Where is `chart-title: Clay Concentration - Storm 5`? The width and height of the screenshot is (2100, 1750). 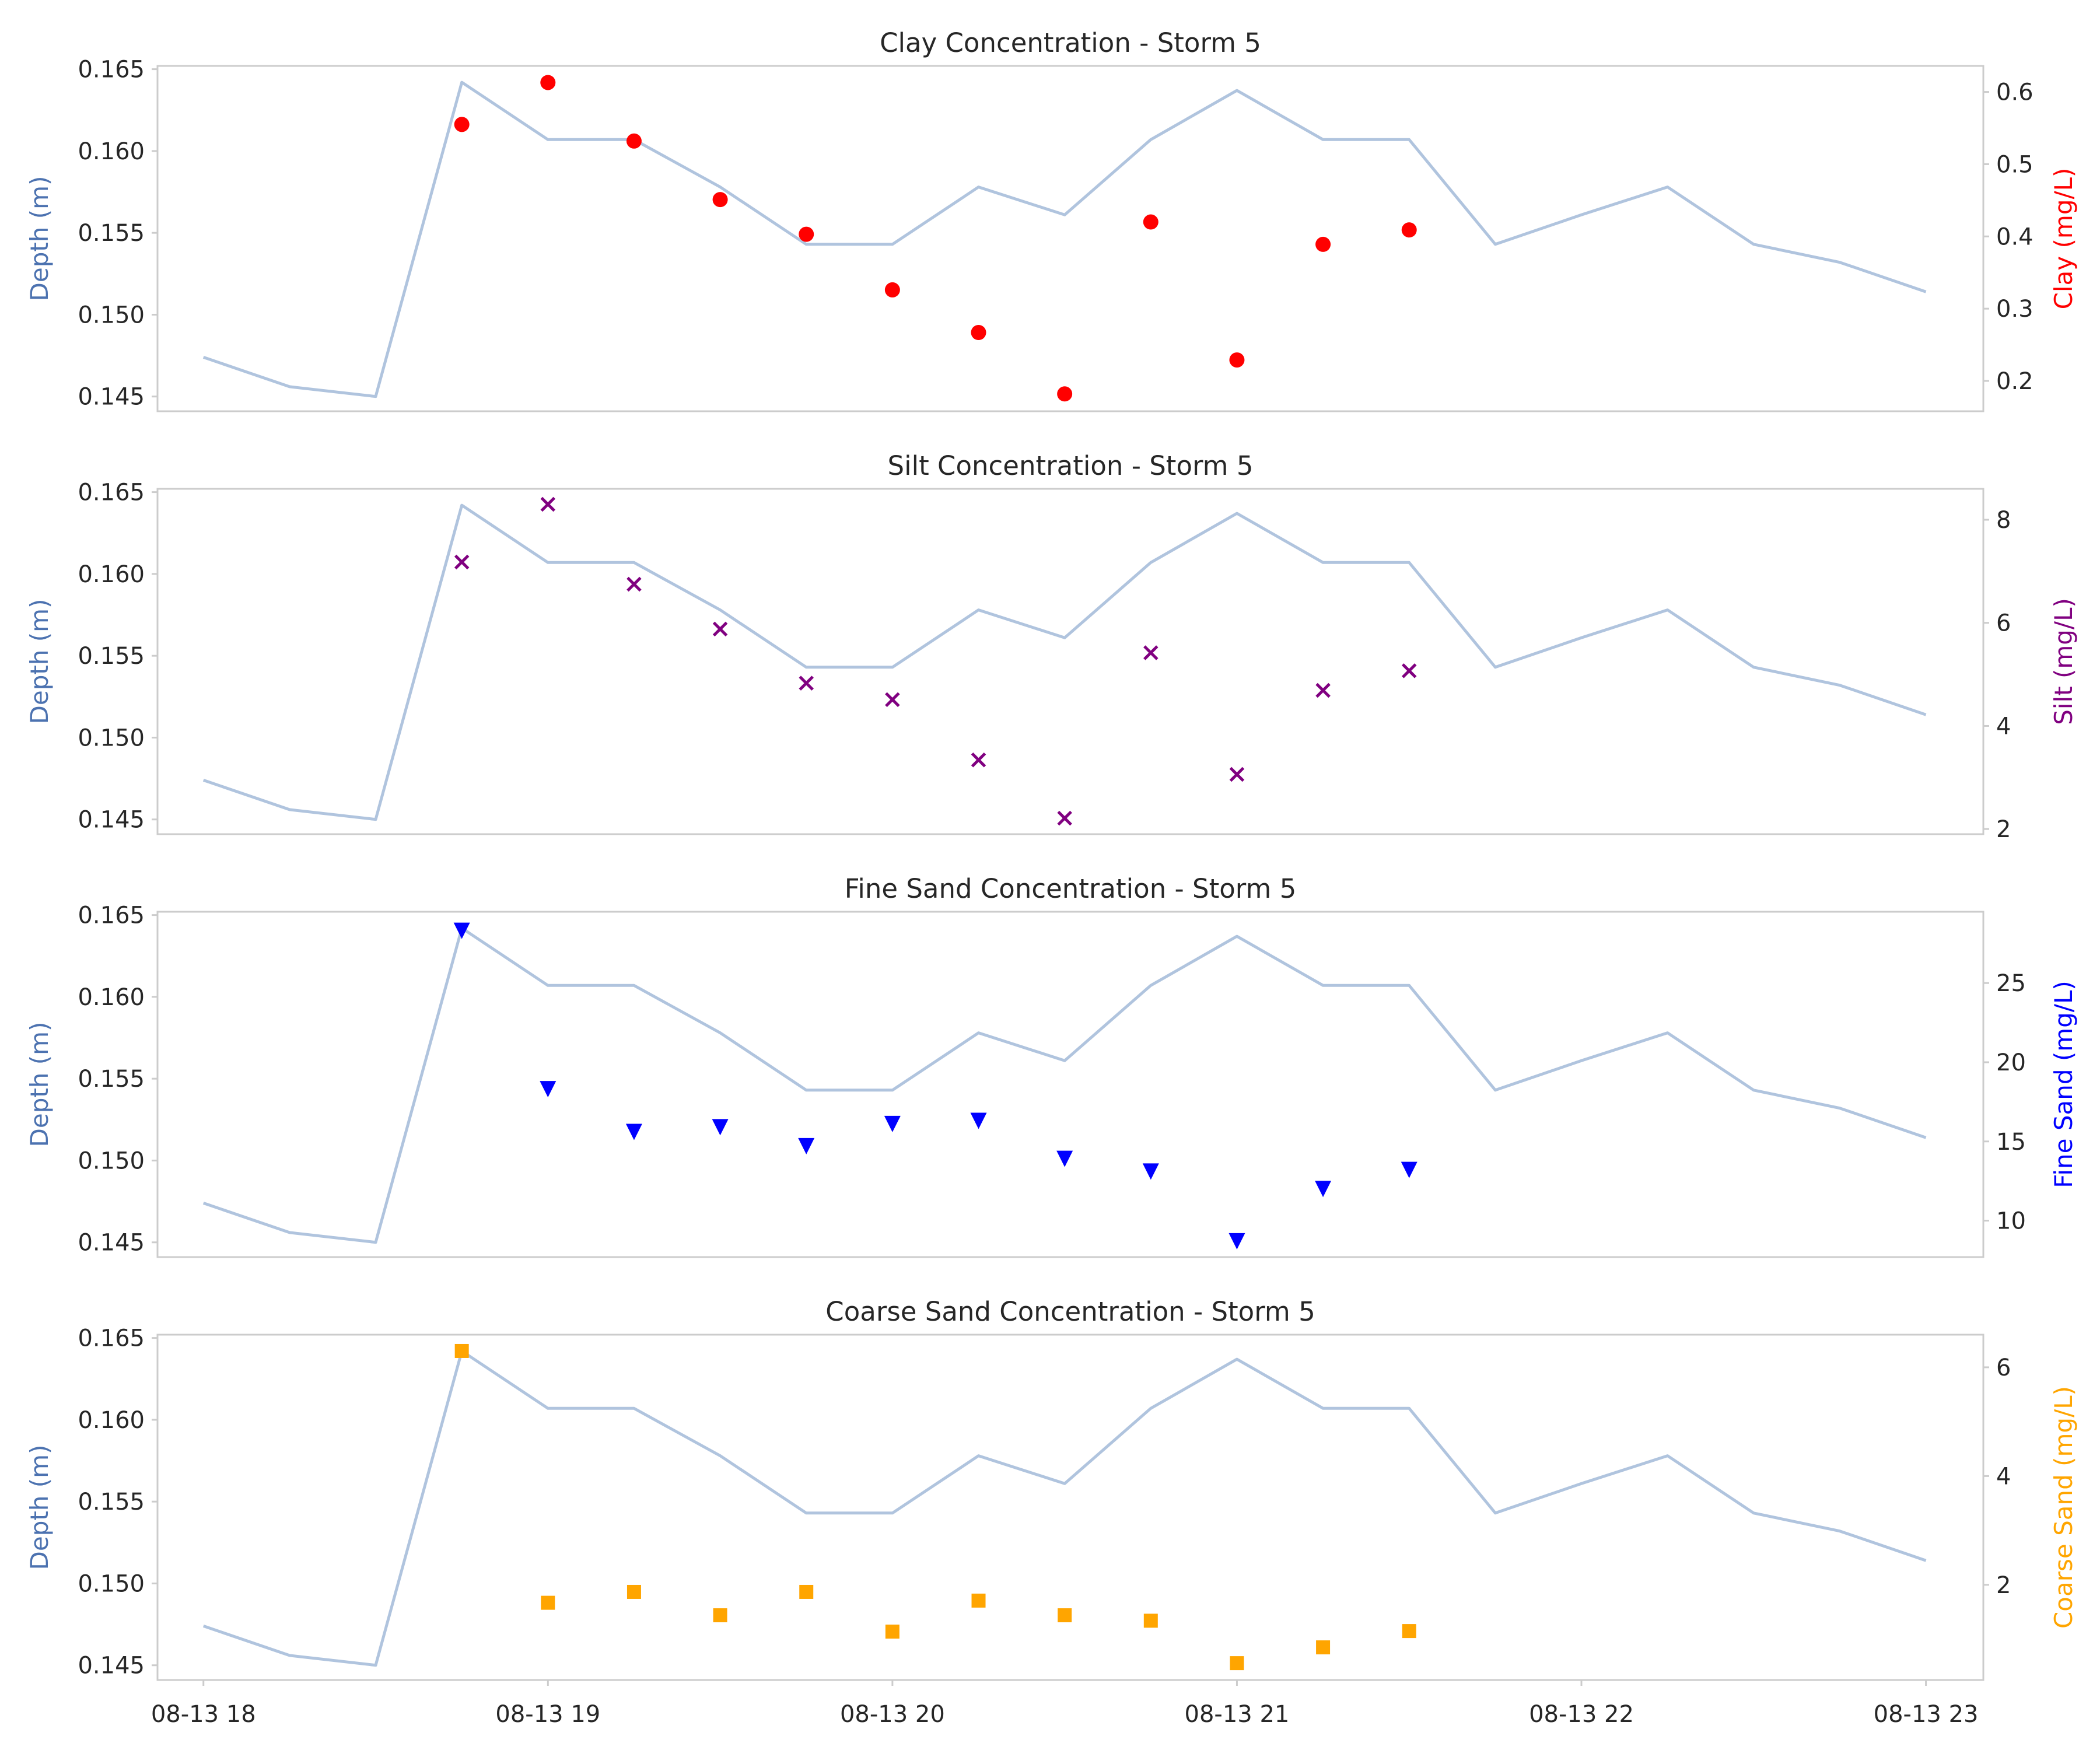 chart-title: Clay Concentration - Storm 5 is located at coordinates (1070, 42).